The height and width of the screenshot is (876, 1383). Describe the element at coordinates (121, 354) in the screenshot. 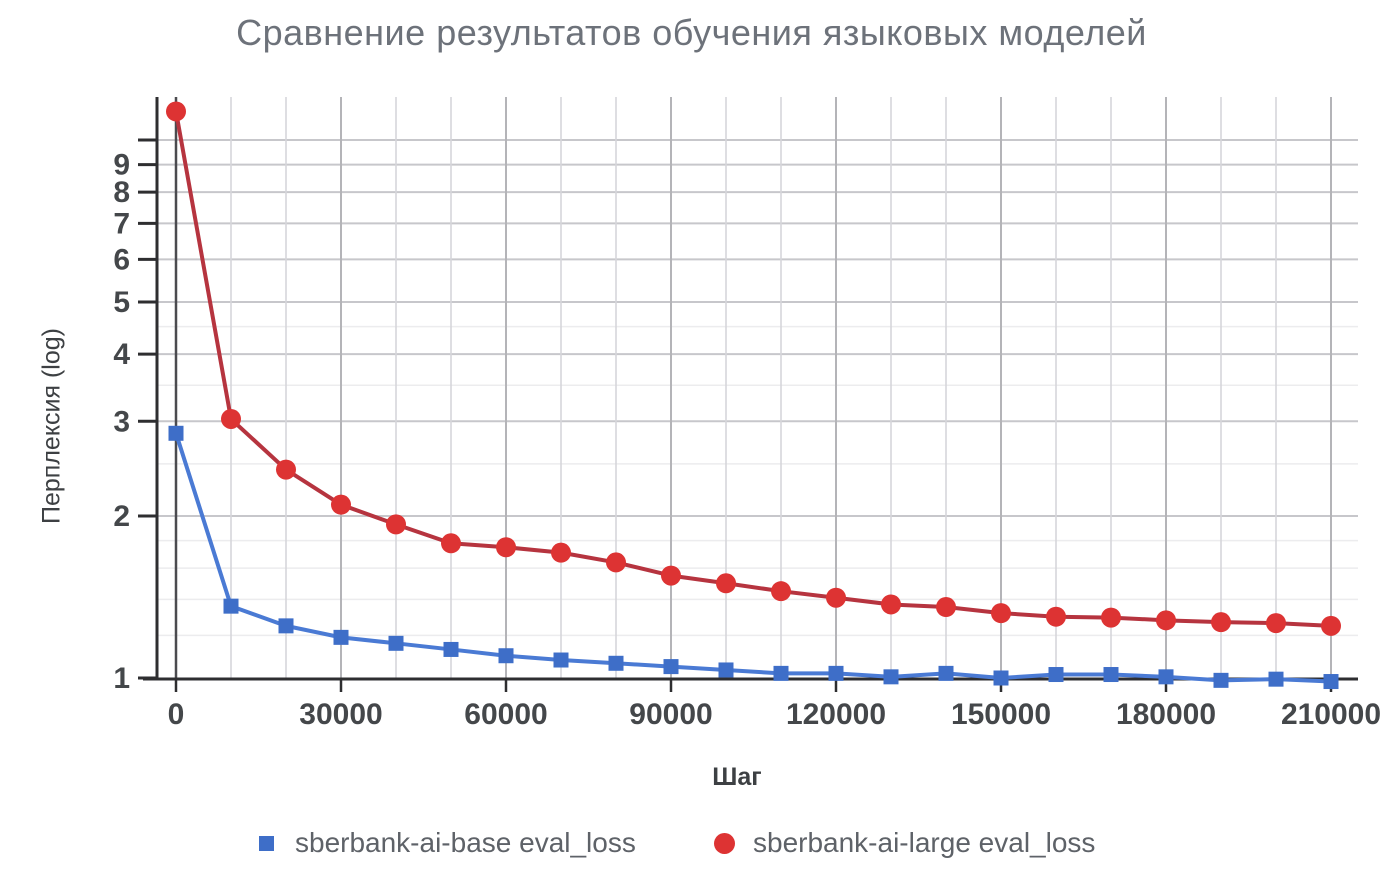

I see `tick-label: 4` at that location.